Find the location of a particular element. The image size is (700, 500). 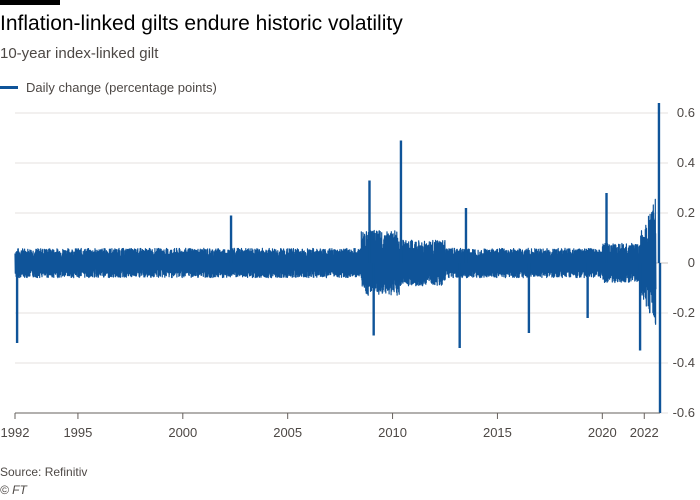

chart-subtitle: 10-year index-linked gilt is located at coordinates (79, 53).